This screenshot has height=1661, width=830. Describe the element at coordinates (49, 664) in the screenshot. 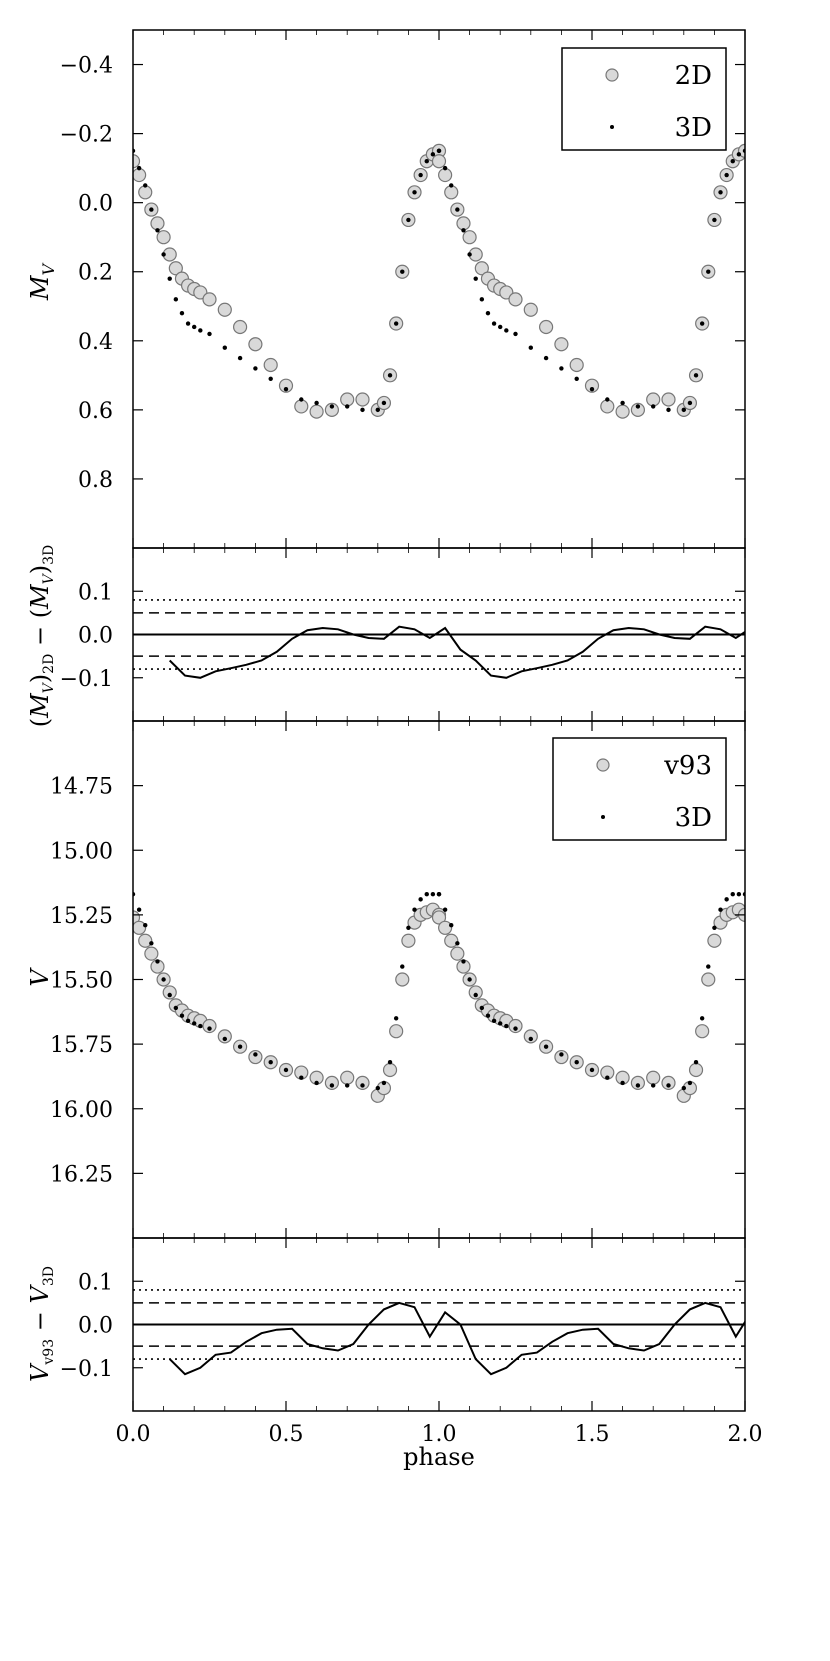

I see `yl-s2: 2D` at that location.